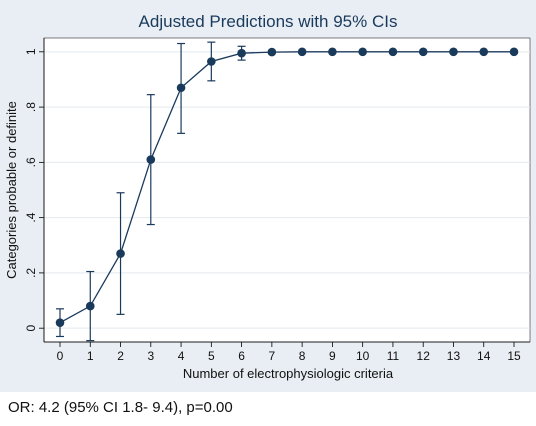 The width and height of the screenshot is (536, 426). I want to click on x-tick-label: 12, so click(424, 356).